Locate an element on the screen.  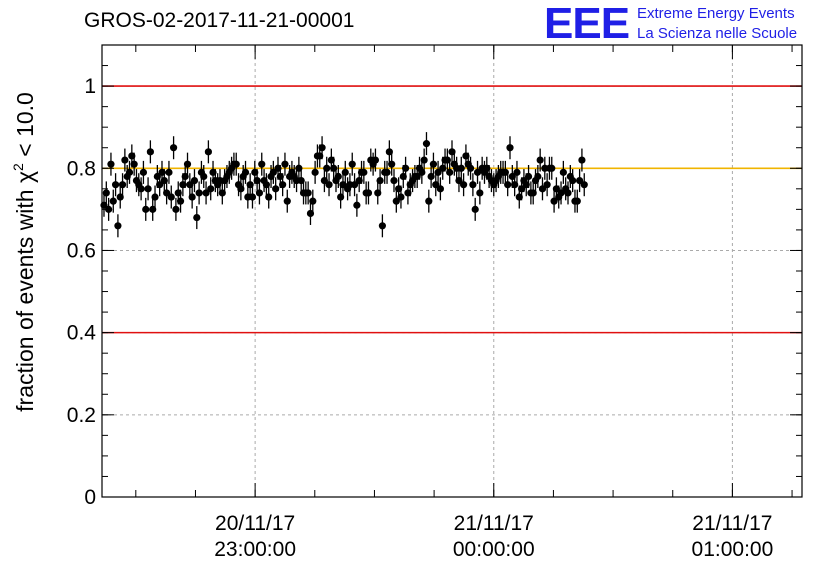
data-points is located at coordinates (344, 185).